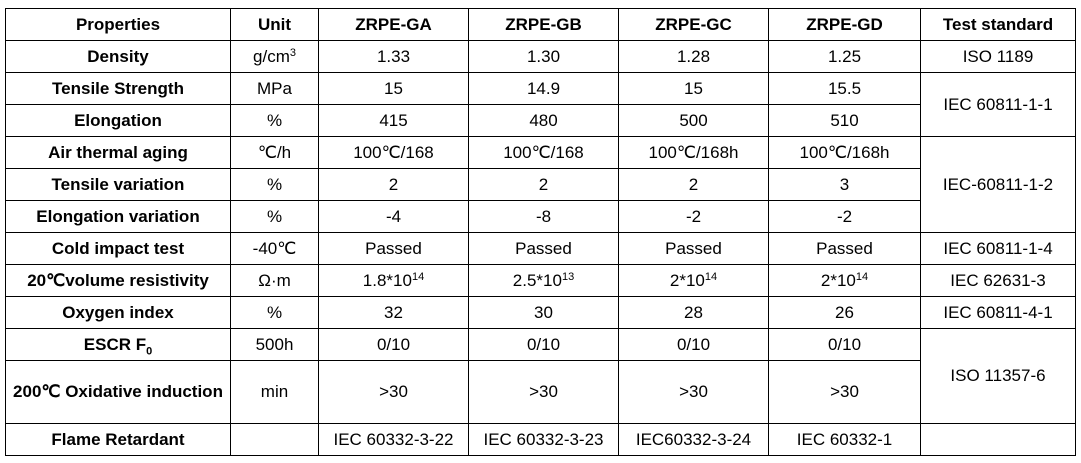 The image size is (1081, 463). Describe the element at coordinates (387, 280) in the screenshot. I see `cell-text: 1.8*10` at that location.